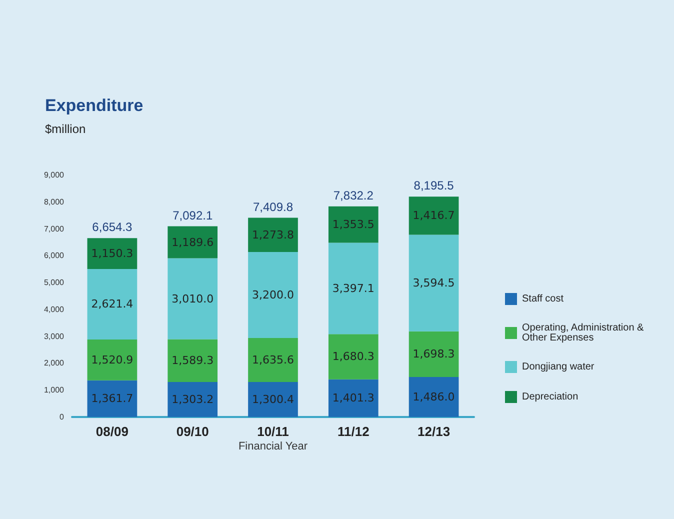 The width and height of the screenshot is (674, 519). Describe the element at coordinates (543, 299) in the screenshot. I see `legend-label: Staff cost` at that location.